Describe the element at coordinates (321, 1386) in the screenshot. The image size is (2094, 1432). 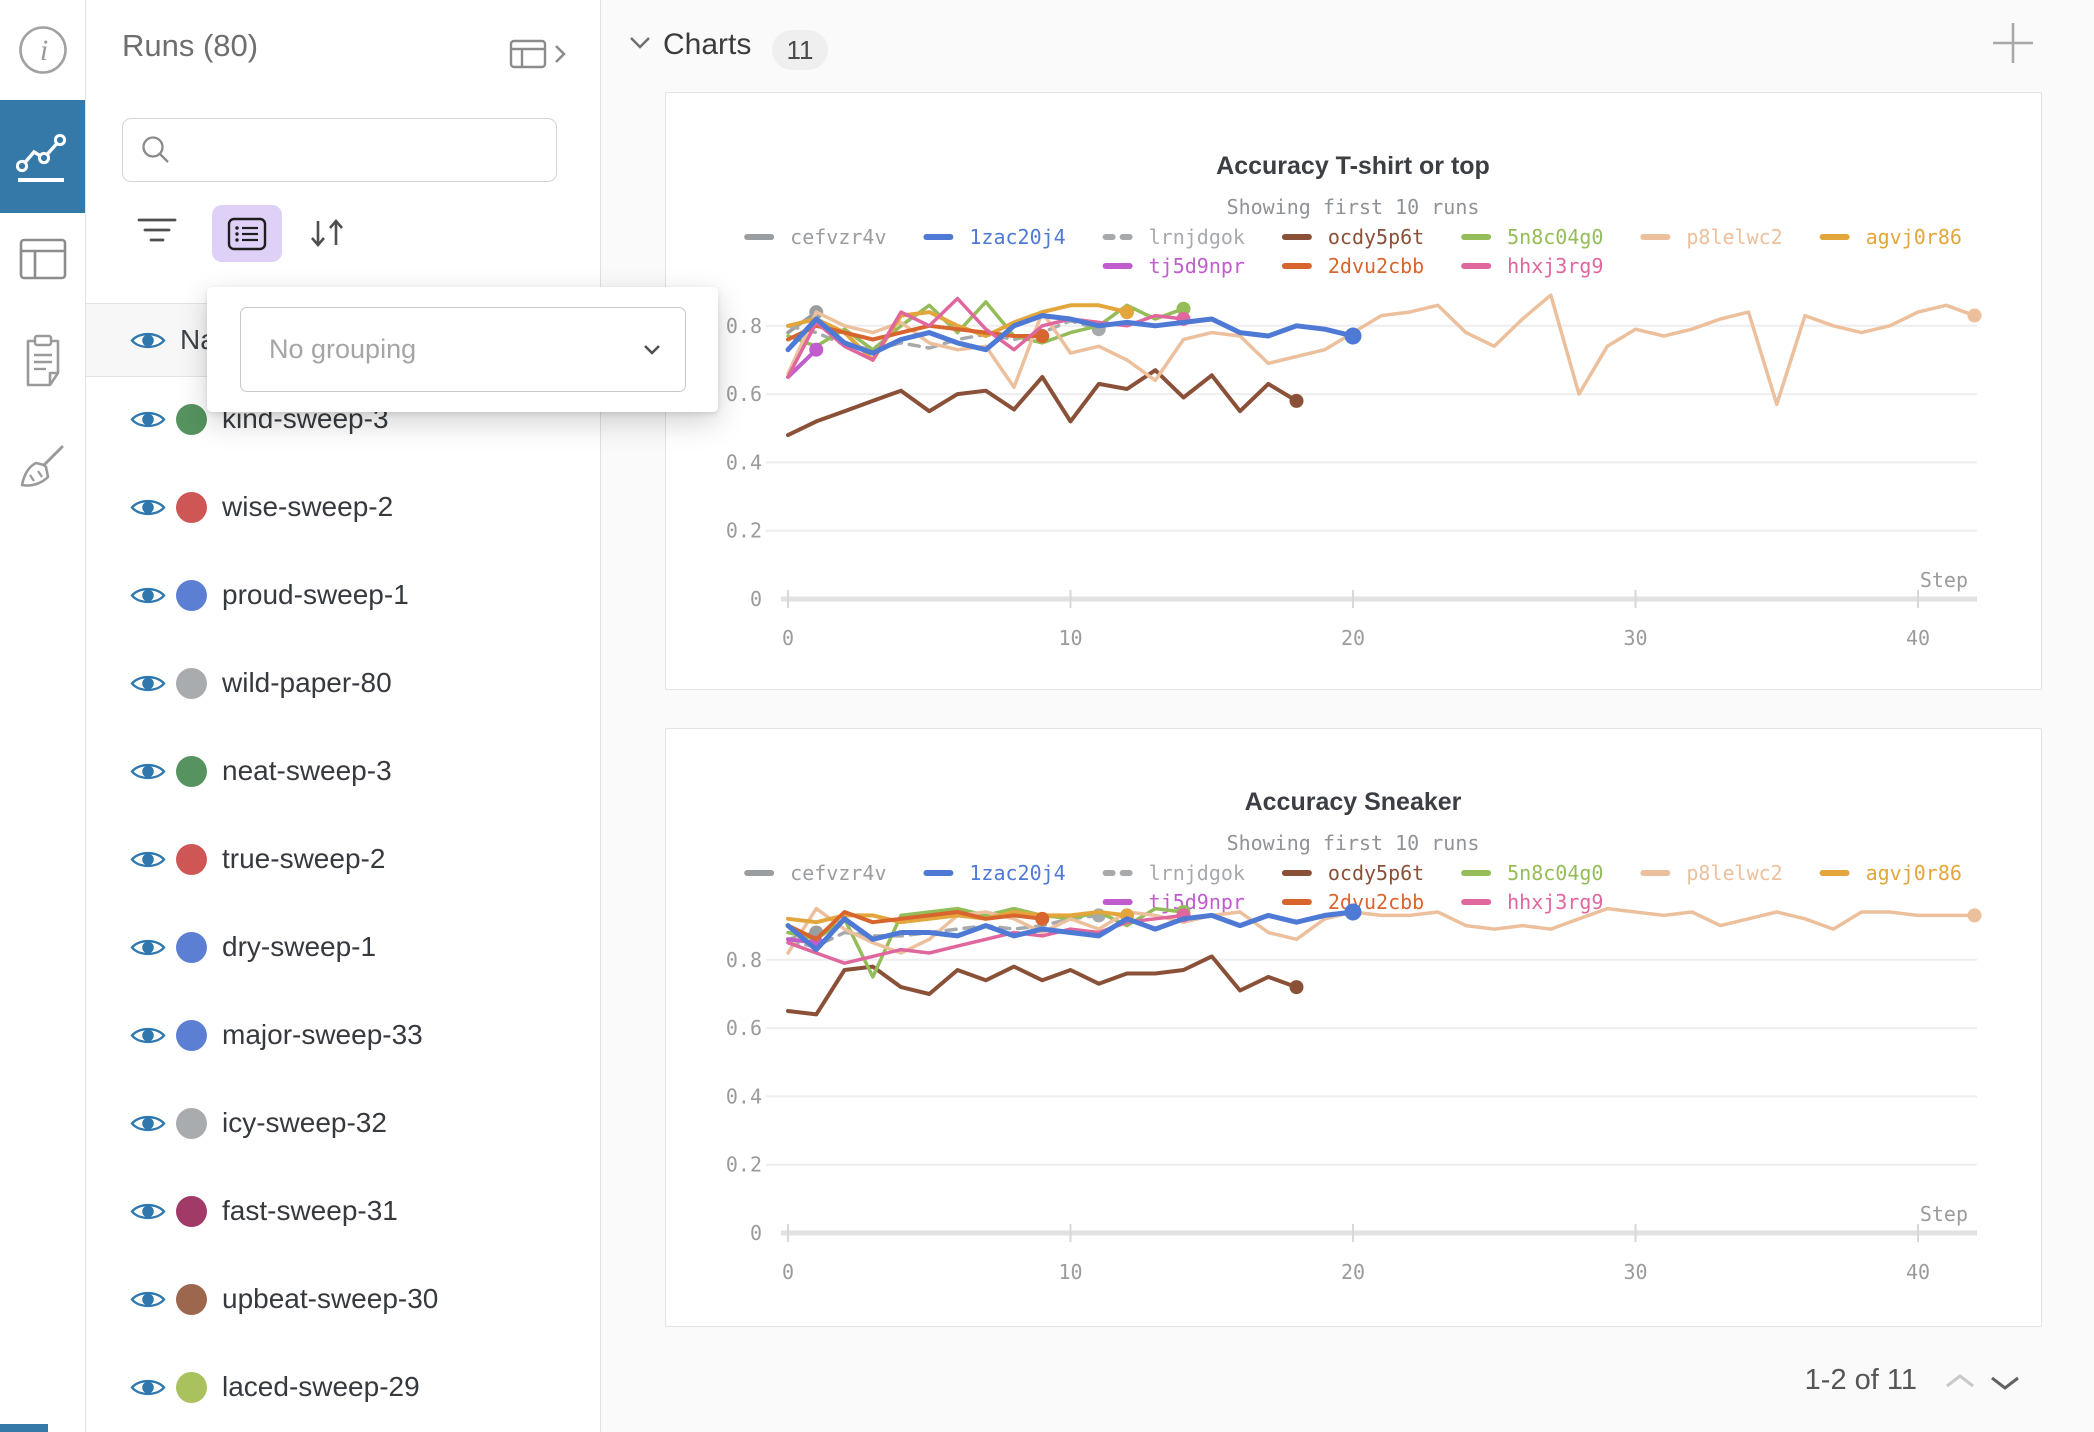
I see `run-name: laced-sweep-29` at that location.